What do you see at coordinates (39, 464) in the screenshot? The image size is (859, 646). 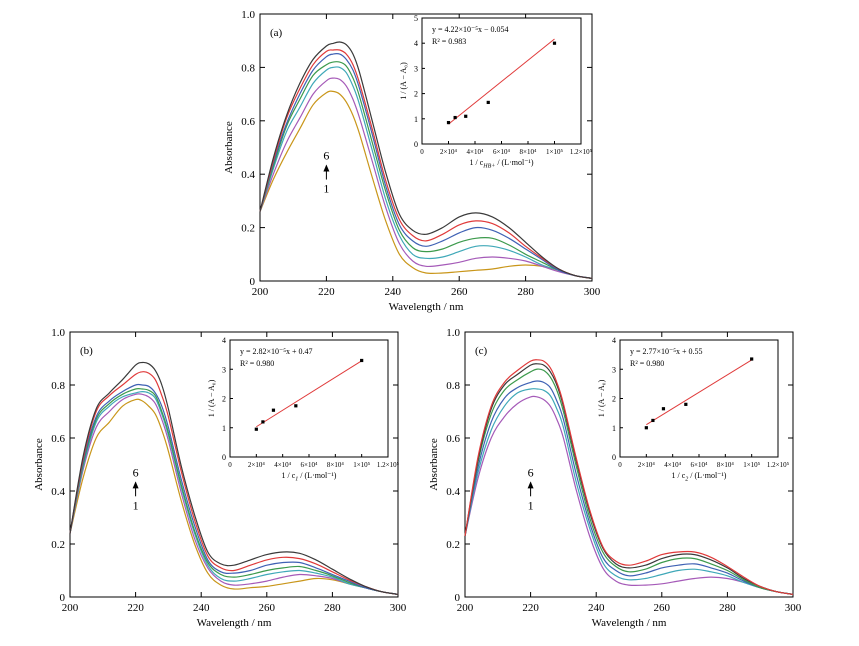 I see `y-axis-label: Absorbance` at bounding box center [39, 464].